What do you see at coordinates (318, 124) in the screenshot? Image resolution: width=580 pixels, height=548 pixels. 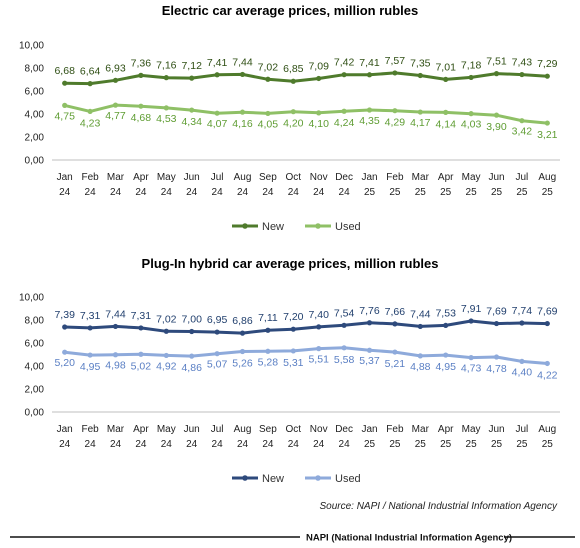 I see `data-label-used: 4,10` at bounding box center [318, 124].